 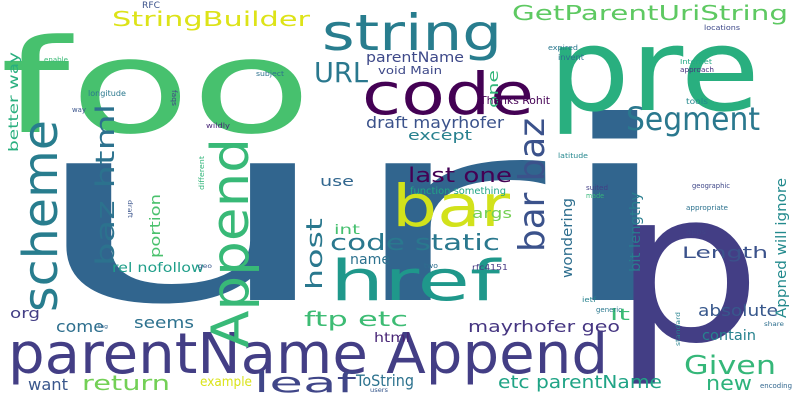 I want to click on word: StringBuilder, so click(x=211, y=19).